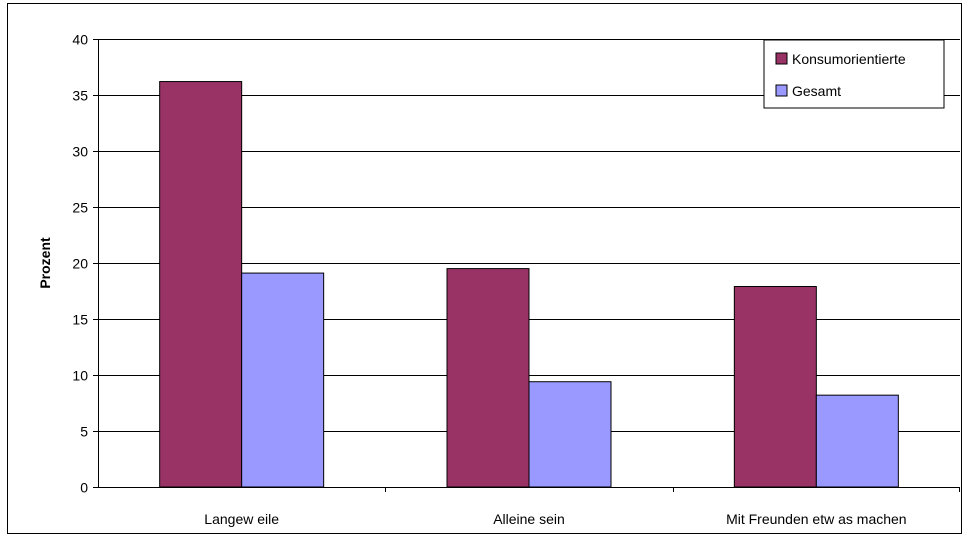 Image resolution: width=971 pixels, height=541 pixels. Describe the element at coordinates (84, 432) in the screenshot. I see `y-tick-label: 5` at that location.